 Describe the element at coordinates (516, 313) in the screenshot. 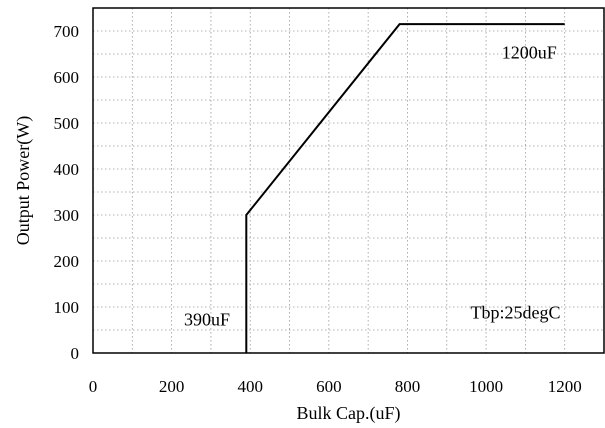

I see `annotation-label: Tbp:25degC` at that location.